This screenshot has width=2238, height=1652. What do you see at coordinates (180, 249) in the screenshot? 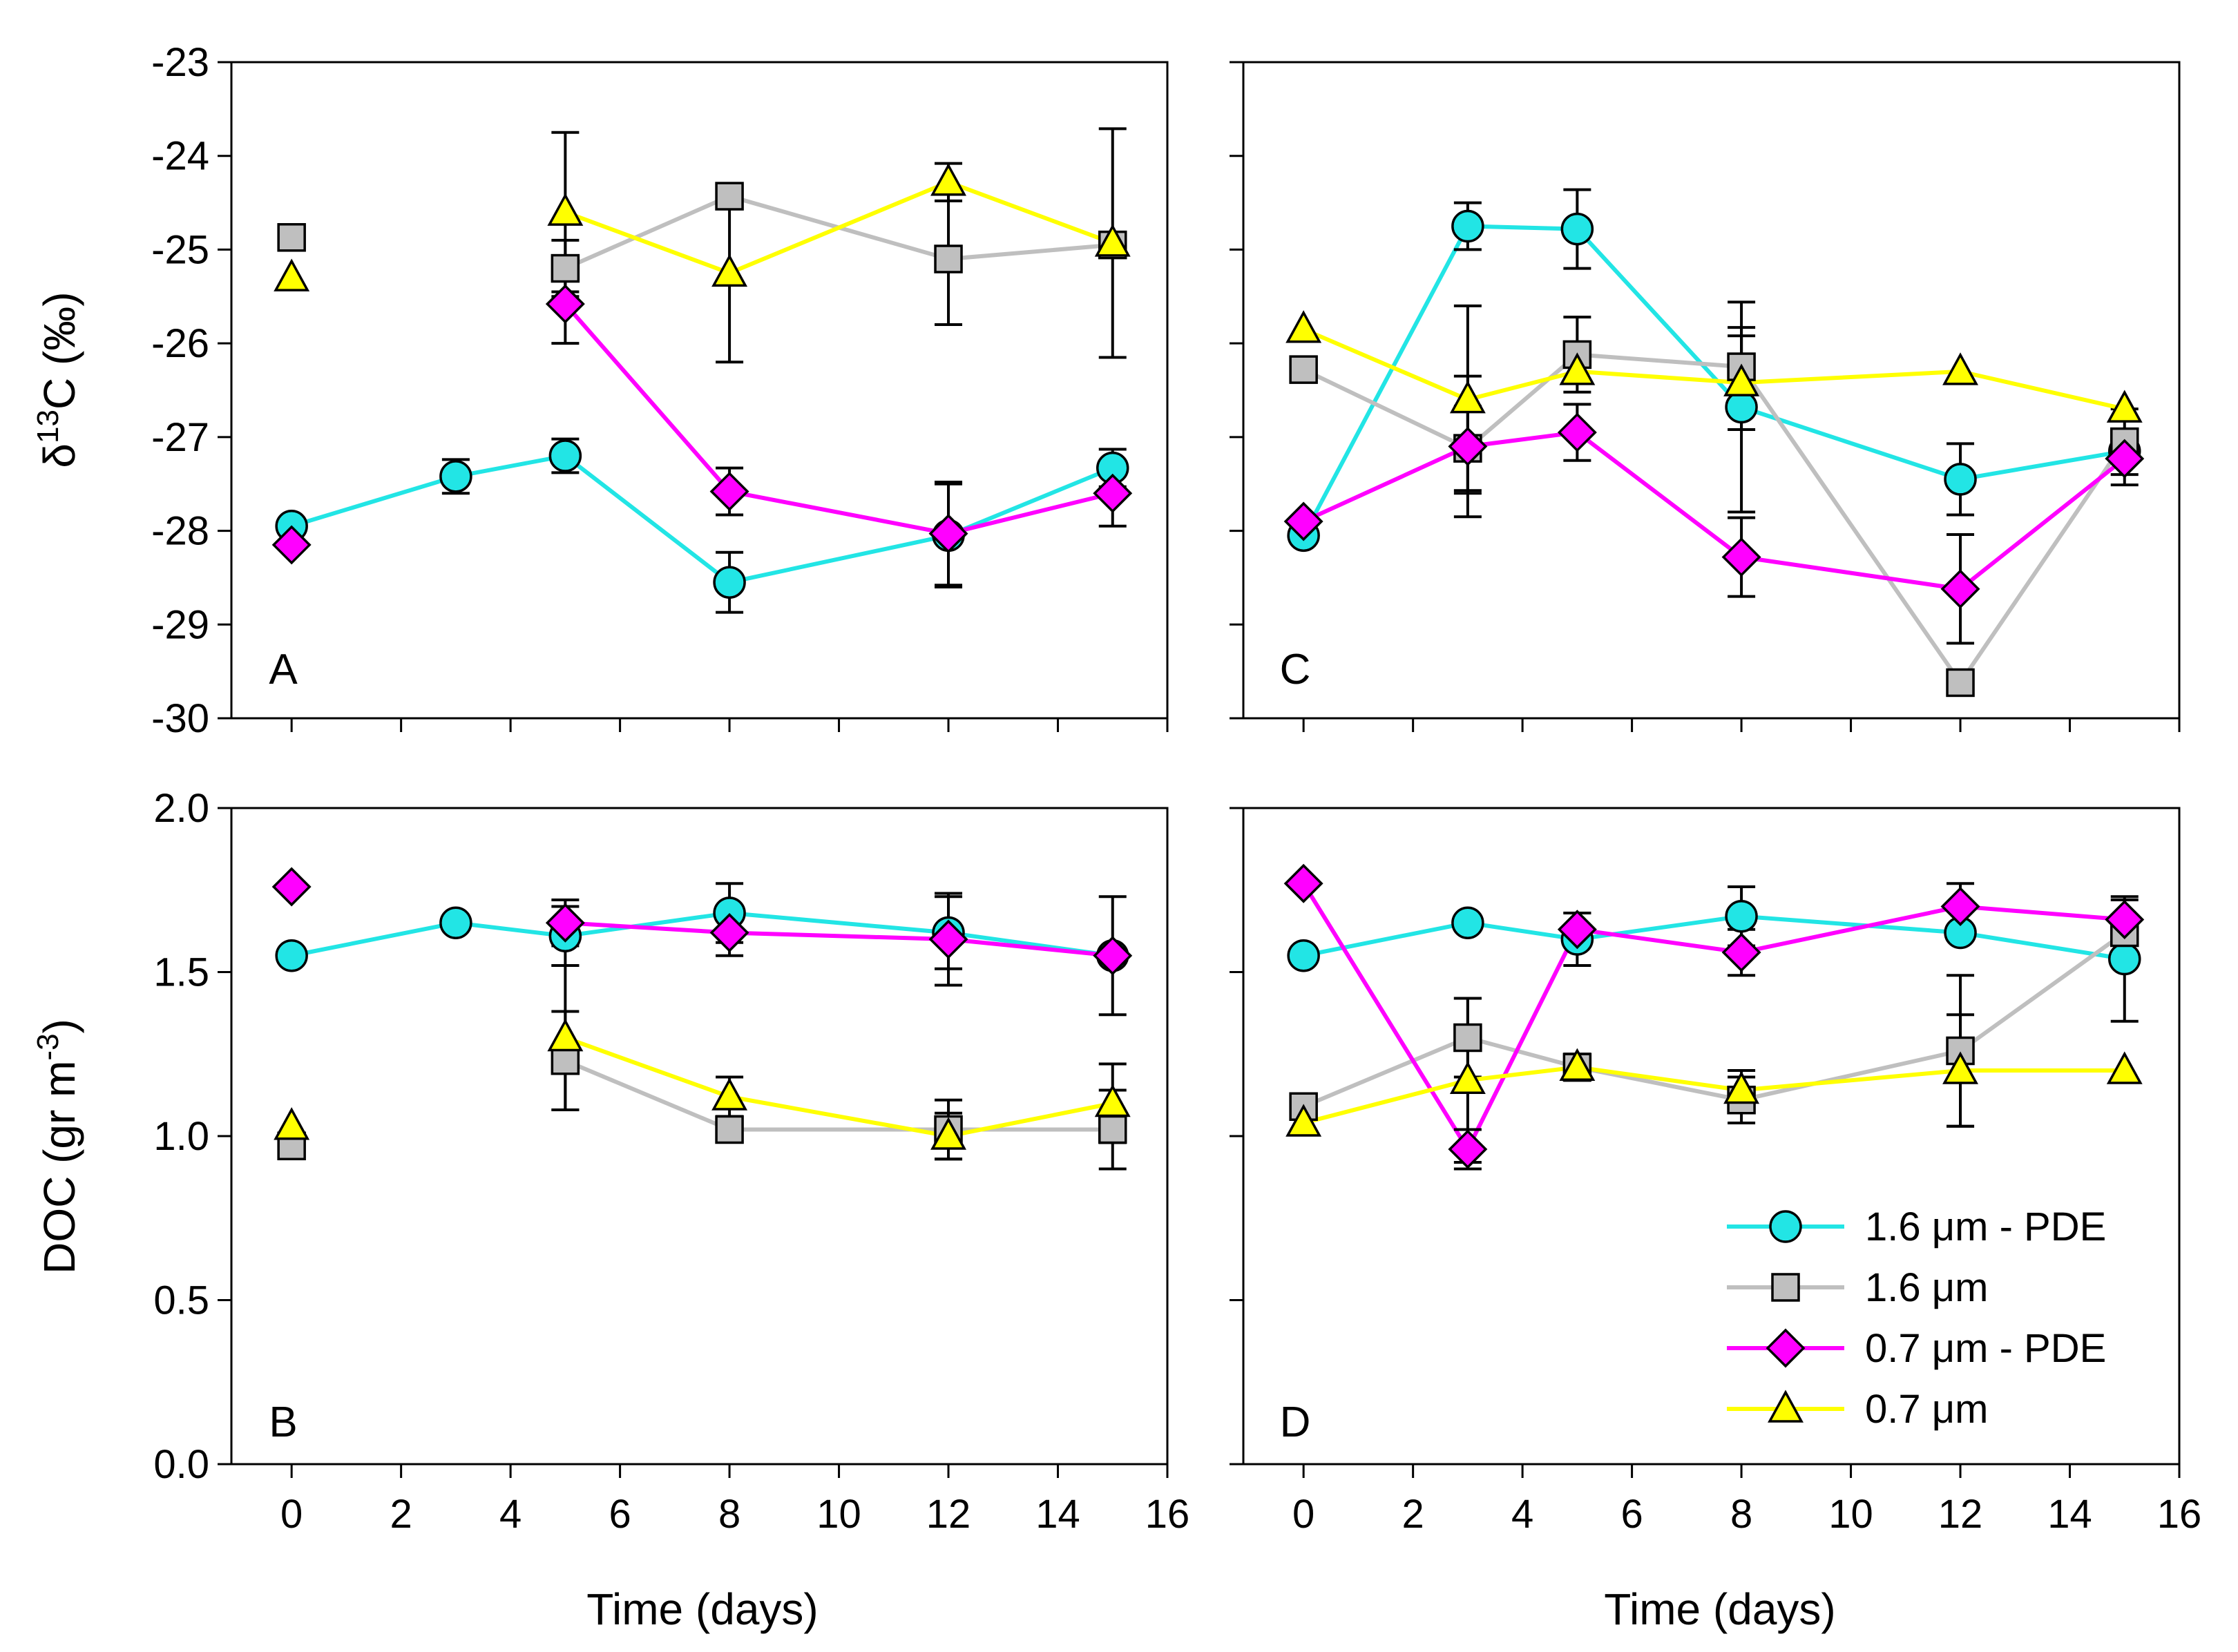
I see `y-tick-label: -25` at bounding box center [180, 249].